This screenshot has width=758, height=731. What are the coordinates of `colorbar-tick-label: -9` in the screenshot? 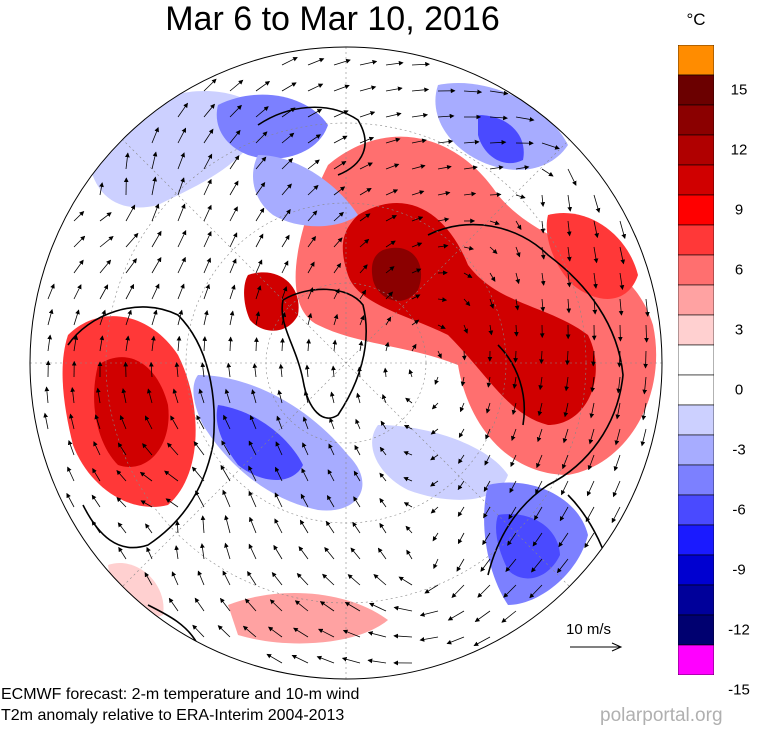 It's located at (739, 570).